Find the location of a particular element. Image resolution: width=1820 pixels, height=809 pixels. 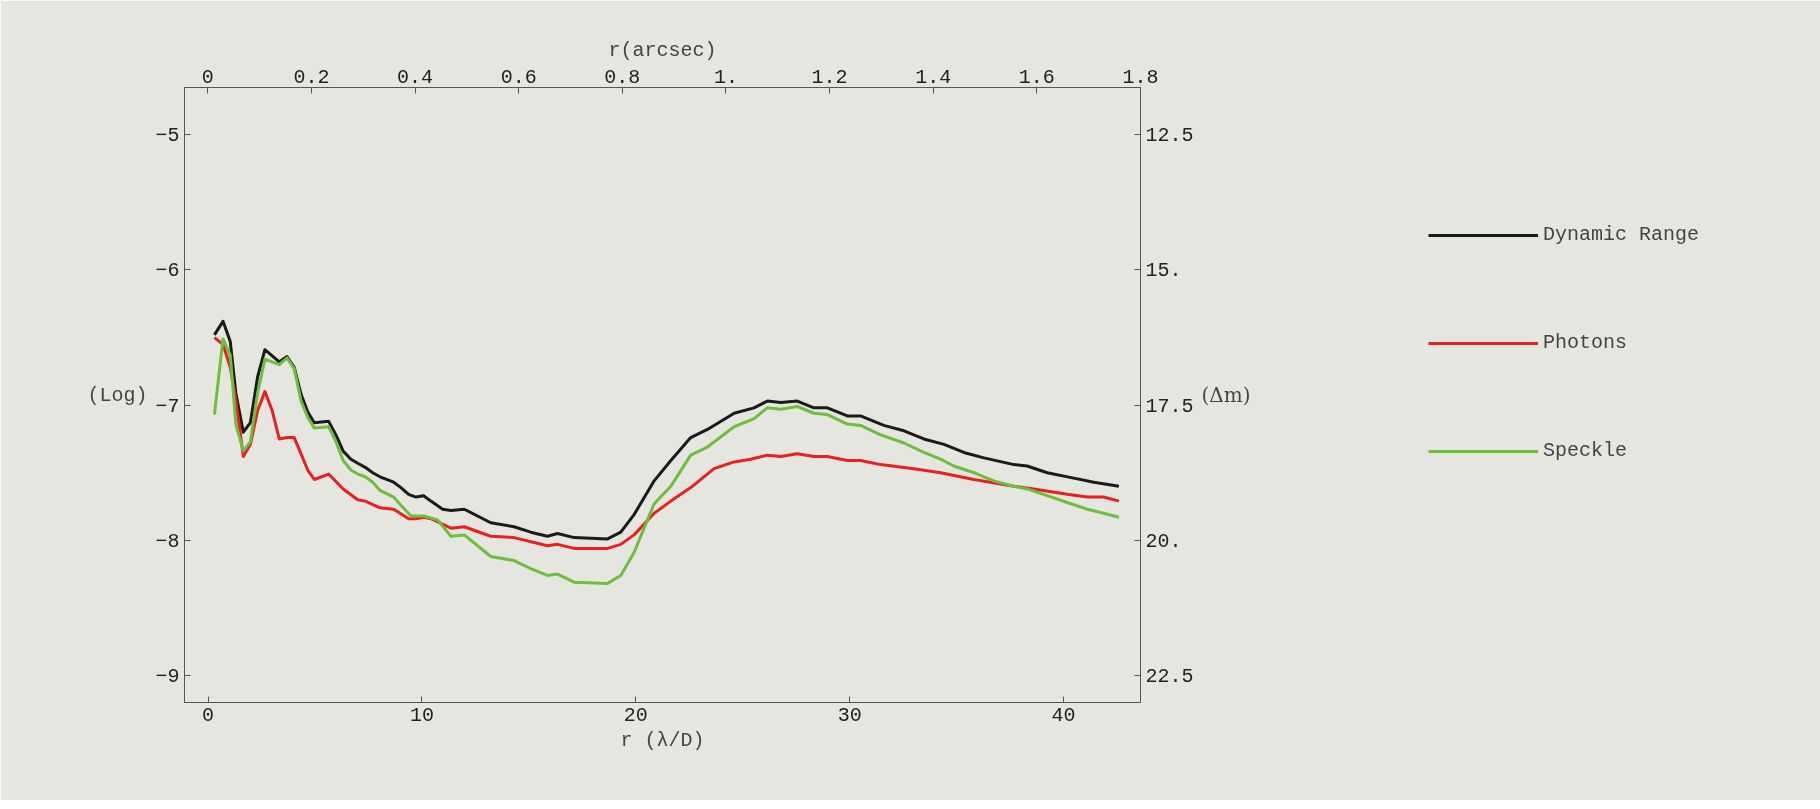

text: Photons is located at coordinates (1584, 342).